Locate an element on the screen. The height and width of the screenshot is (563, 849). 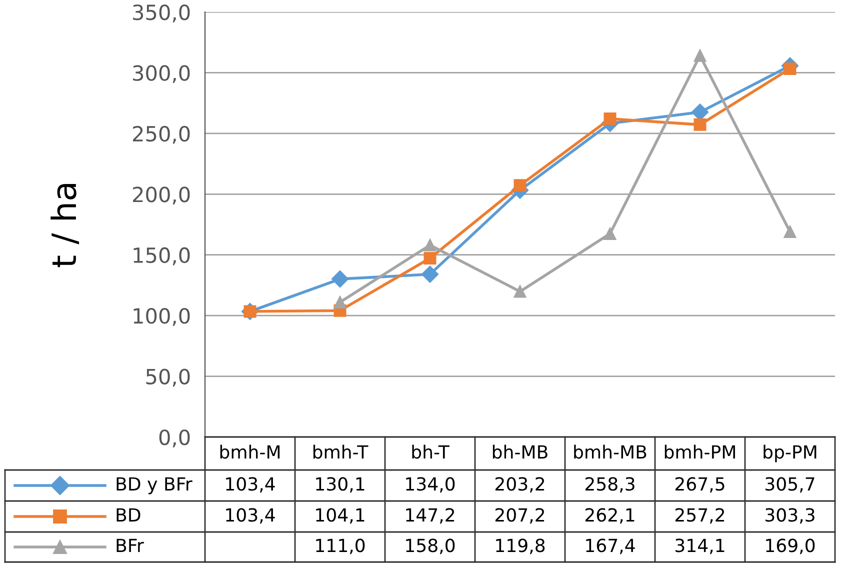
data-label: 303,3 is located at coordinates (790, 516).